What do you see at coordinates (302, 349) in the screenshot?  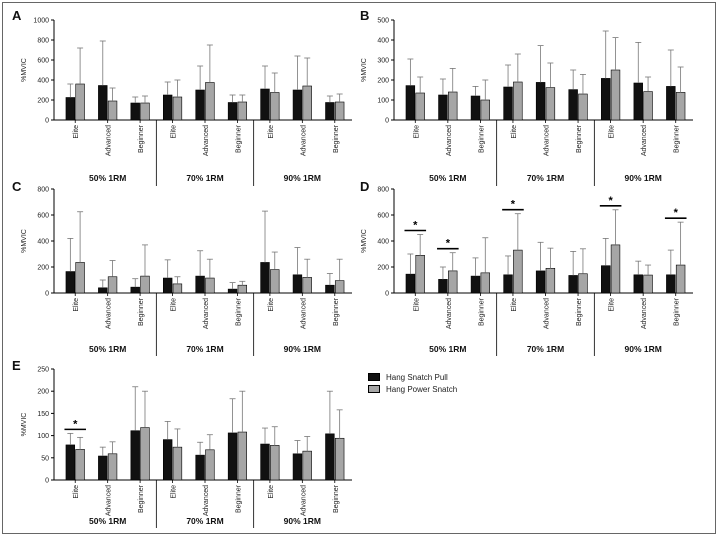 I see `group-label: 90% 1RM` at bounding box center [302, 349].